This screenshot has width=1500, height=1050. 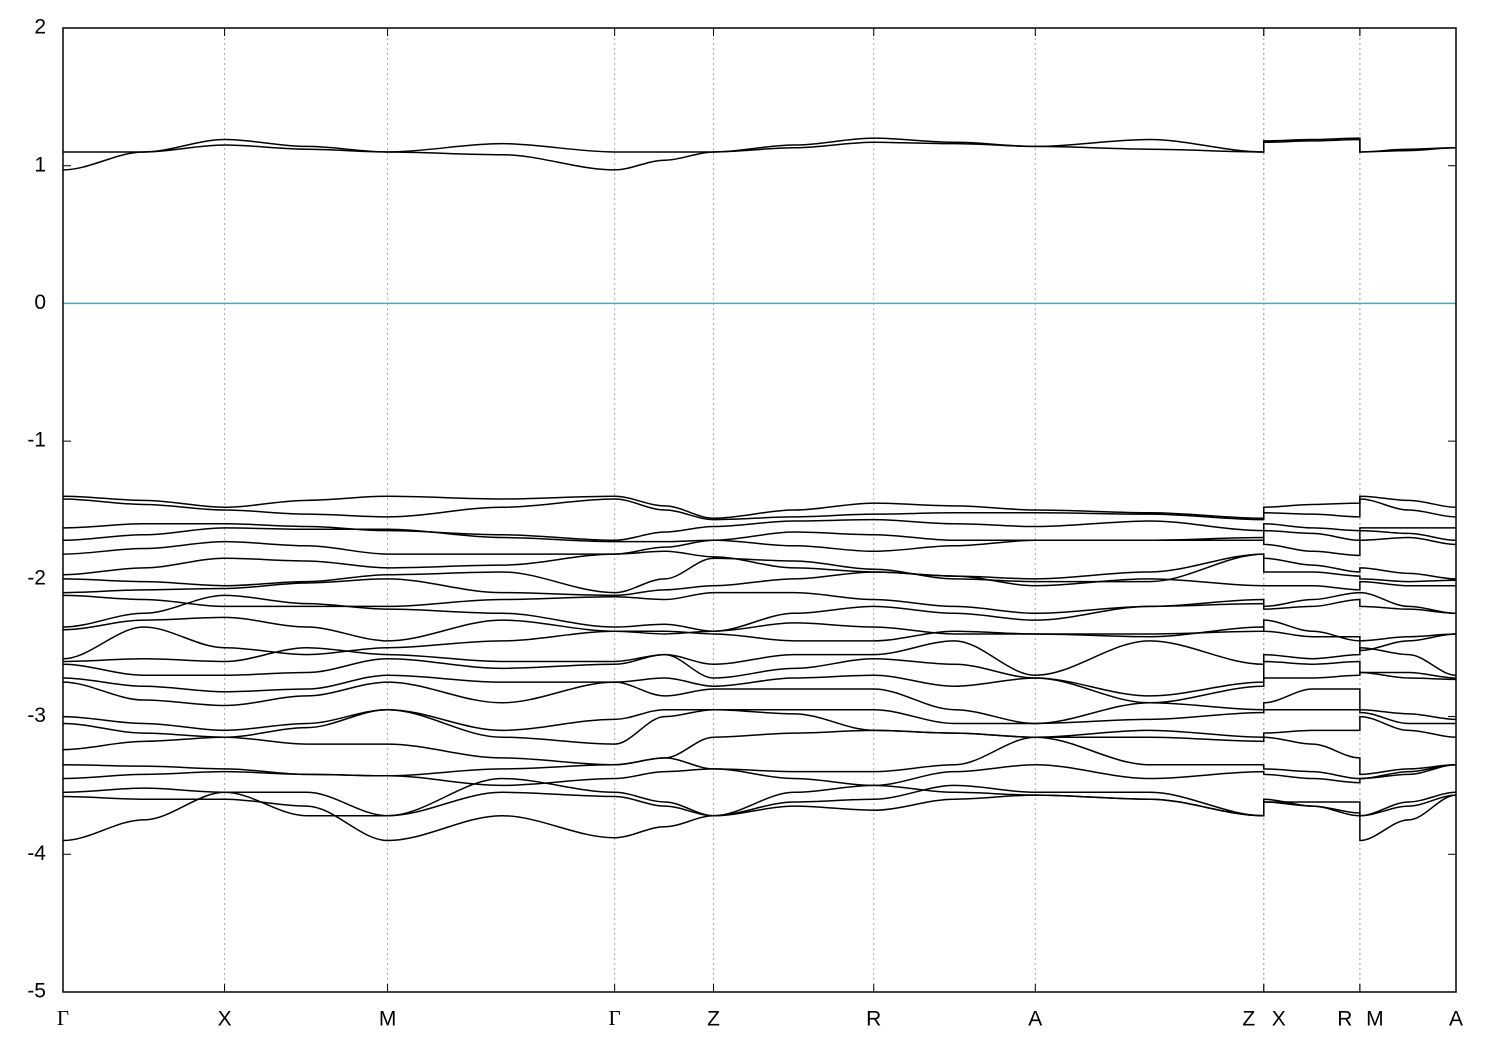 I want to click on y-tick-label: -2, so click(x=36, y=577).